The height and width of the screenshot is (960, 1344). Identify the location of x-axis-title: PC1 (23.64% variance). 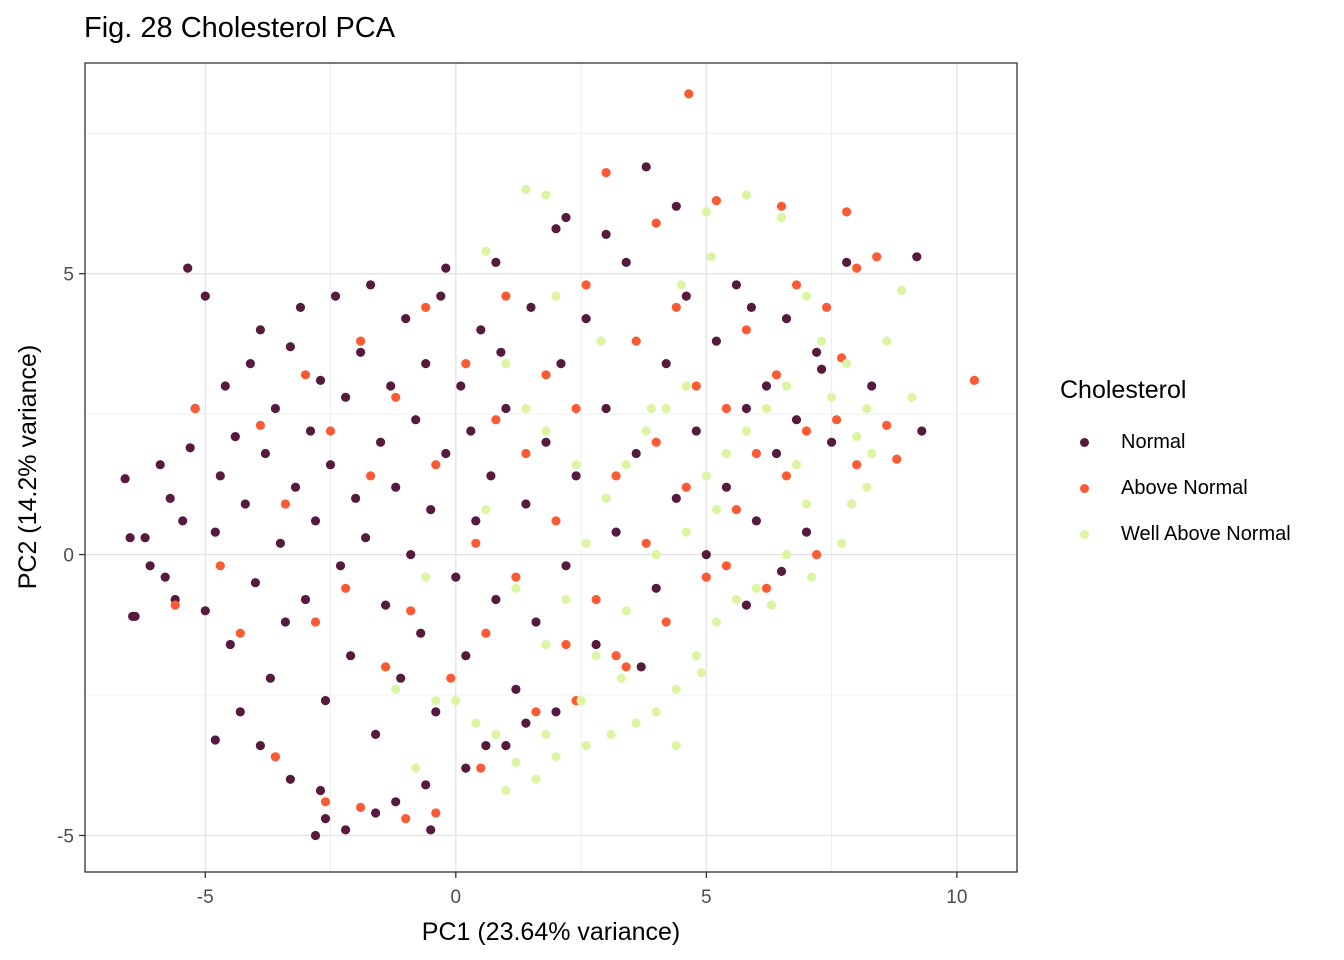
(551, 932).